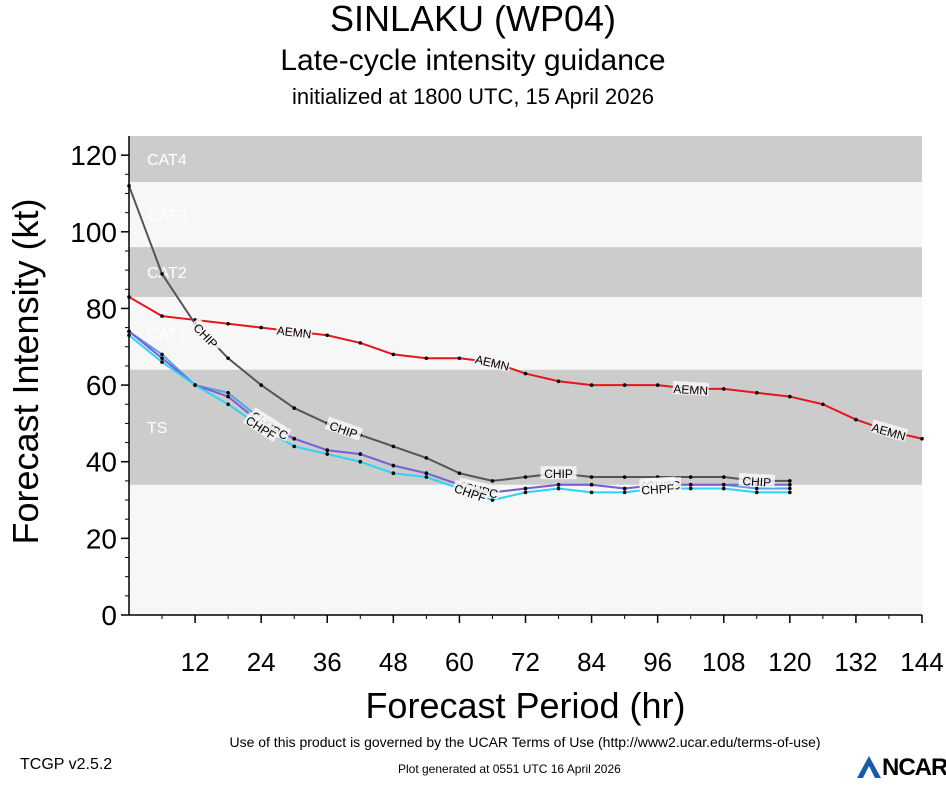  What do you see at coordinates (525, 159) in the screenshot?
I see `band-cat4` at bounding box center [525, 159].